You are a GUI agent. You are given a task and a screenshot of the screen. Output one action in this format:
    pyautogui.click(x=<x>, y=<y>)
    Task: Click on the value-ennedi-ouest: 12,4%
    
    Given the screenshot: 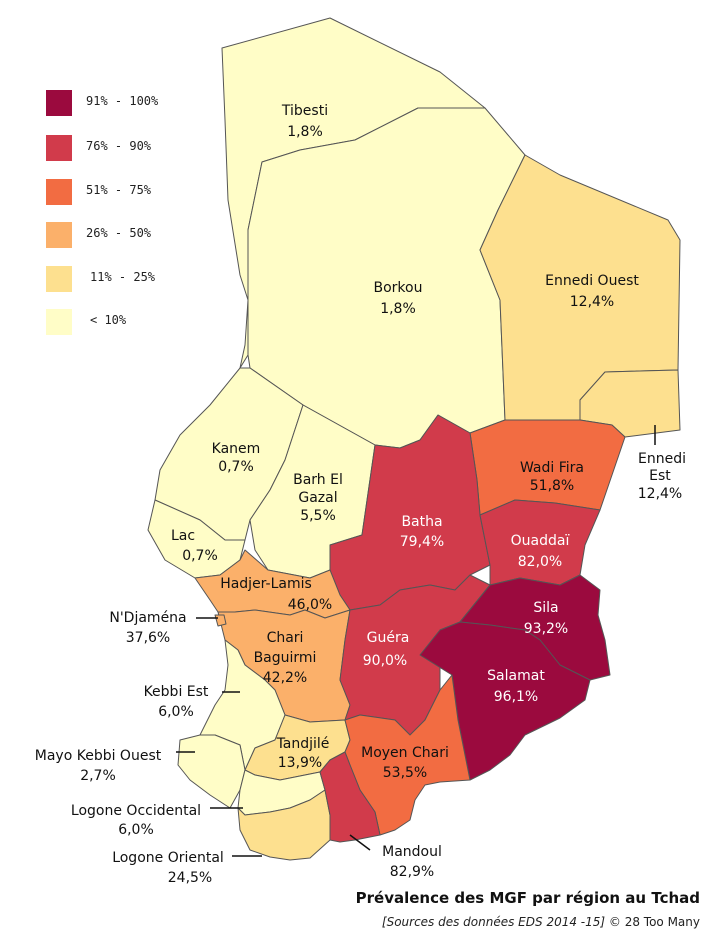 What is the action you would take?
    pyautogui.click(x=592, y=302)
    